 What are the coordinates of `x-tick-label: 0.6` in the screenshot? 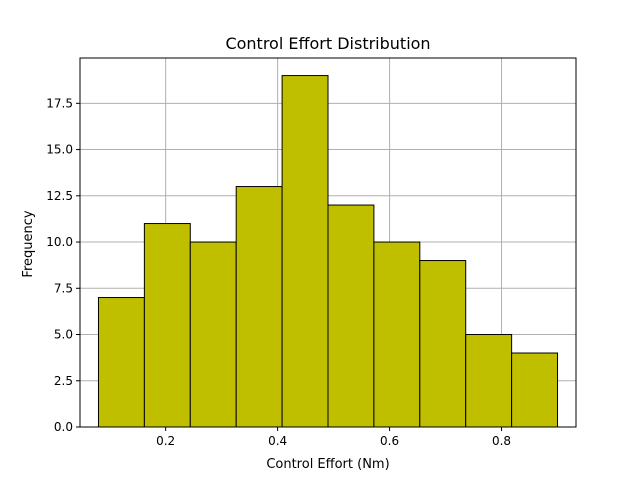 It's located at (389, 441).